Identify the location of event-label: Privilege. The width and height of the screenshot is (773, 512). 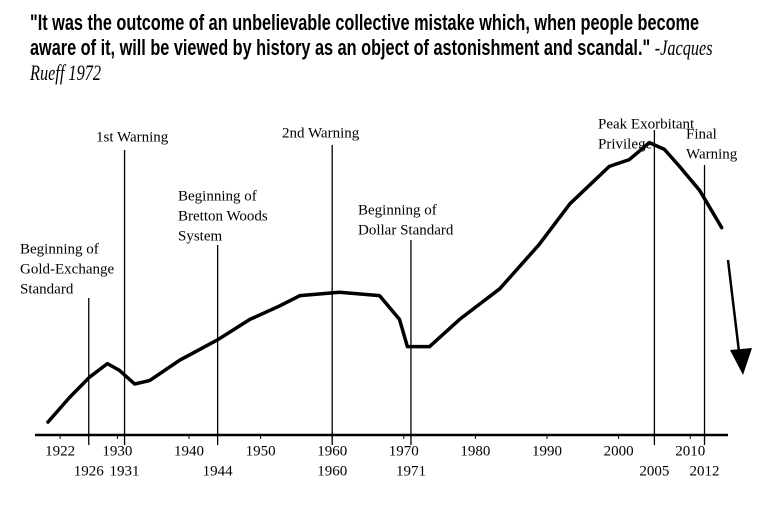
(625, 144).